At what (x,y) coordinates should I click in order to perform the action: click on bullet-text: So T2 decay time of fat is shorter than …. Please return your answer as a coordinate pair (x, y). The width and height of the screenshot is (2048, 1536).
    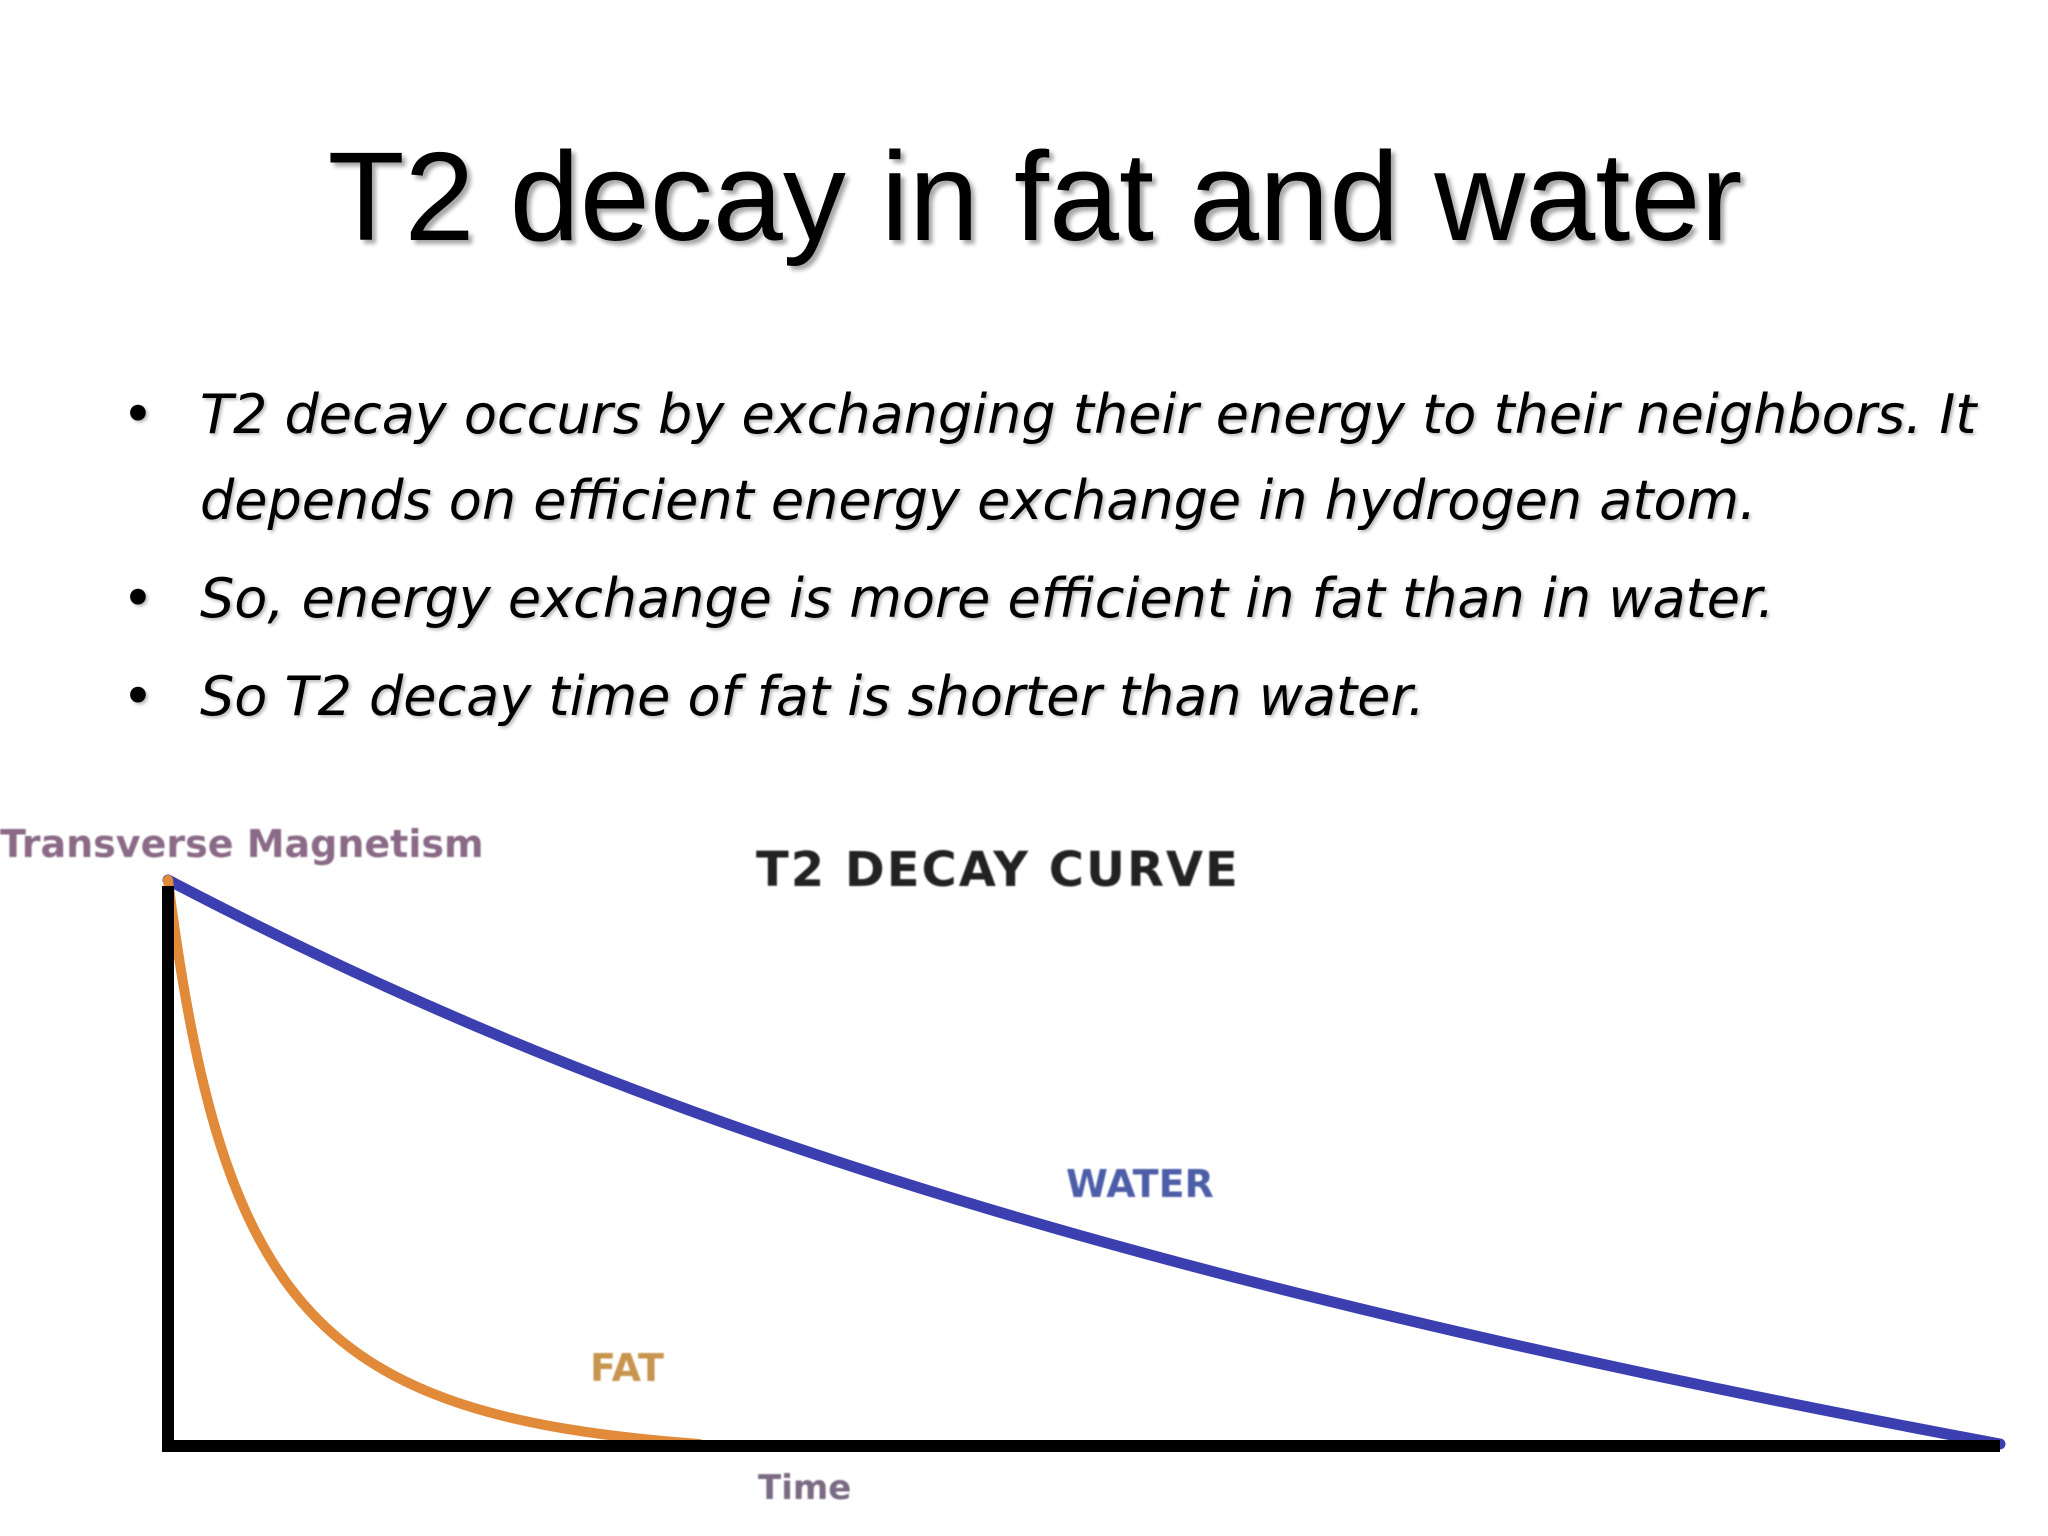
    Looking at the image, I should click on (812, 696).